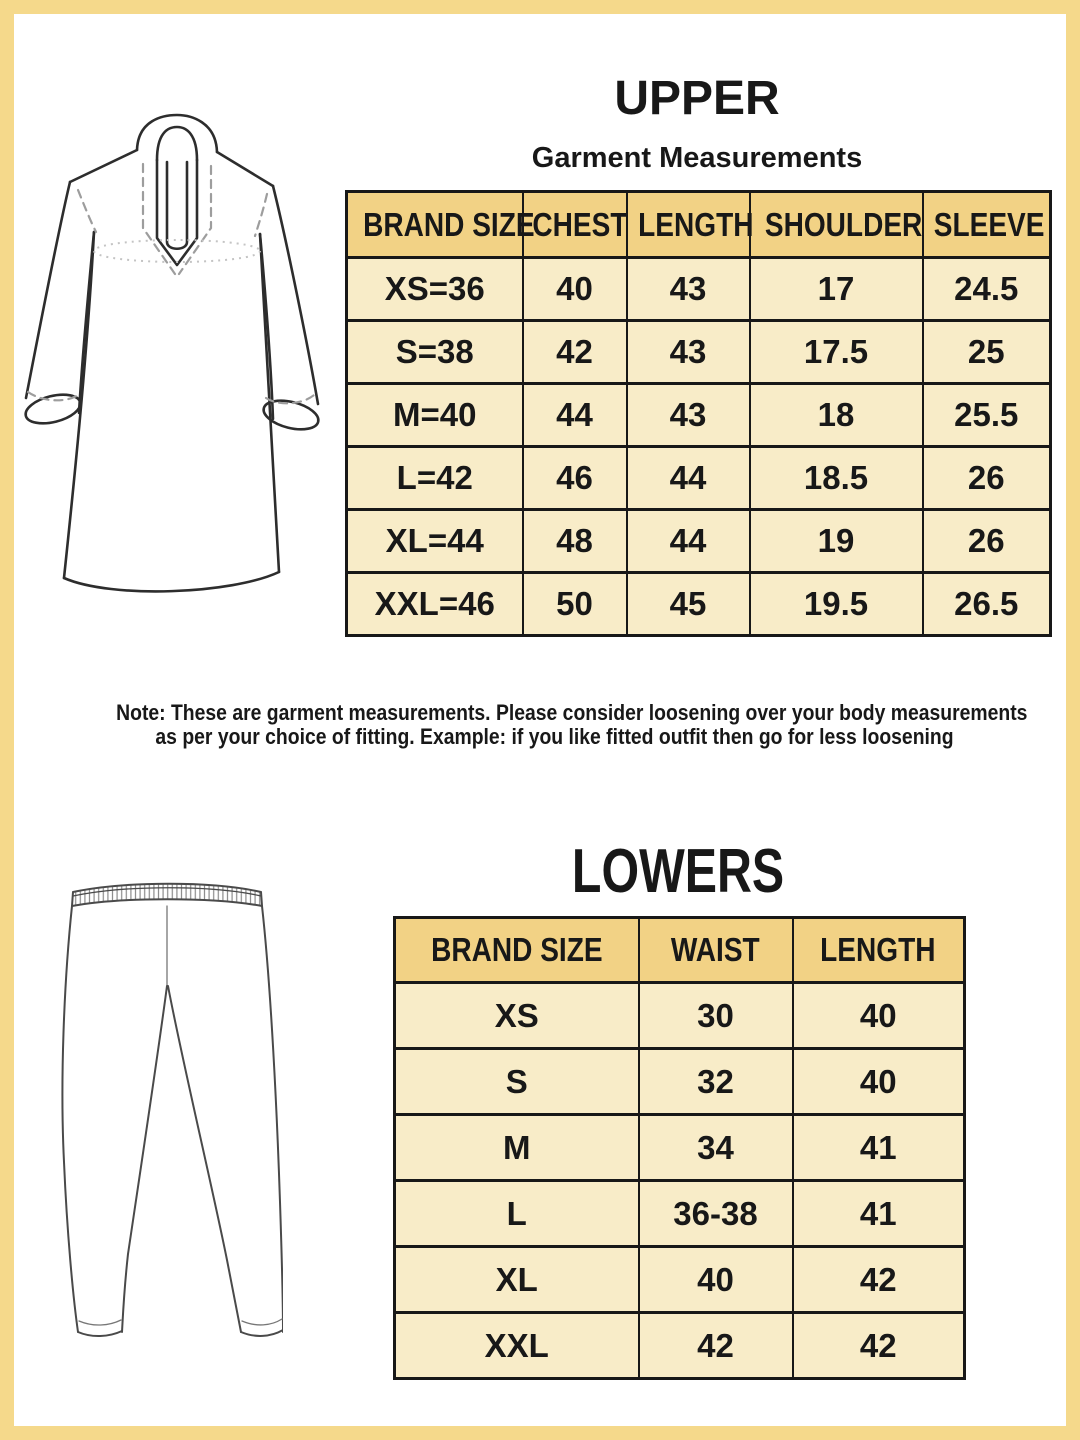 This screenshot has height=1440, width=1080. I want to click on header-label: WAIST, so click(715, 949).